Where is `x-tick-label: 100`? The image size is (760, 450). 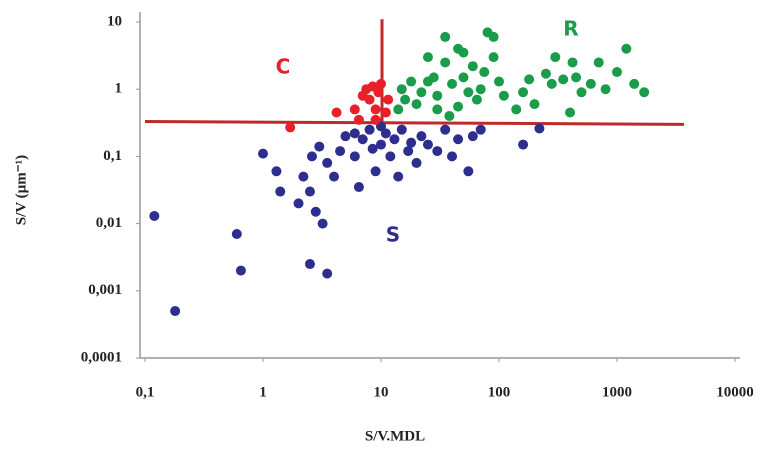 x-tick-label: 100 is located at coordinates (499, 392).